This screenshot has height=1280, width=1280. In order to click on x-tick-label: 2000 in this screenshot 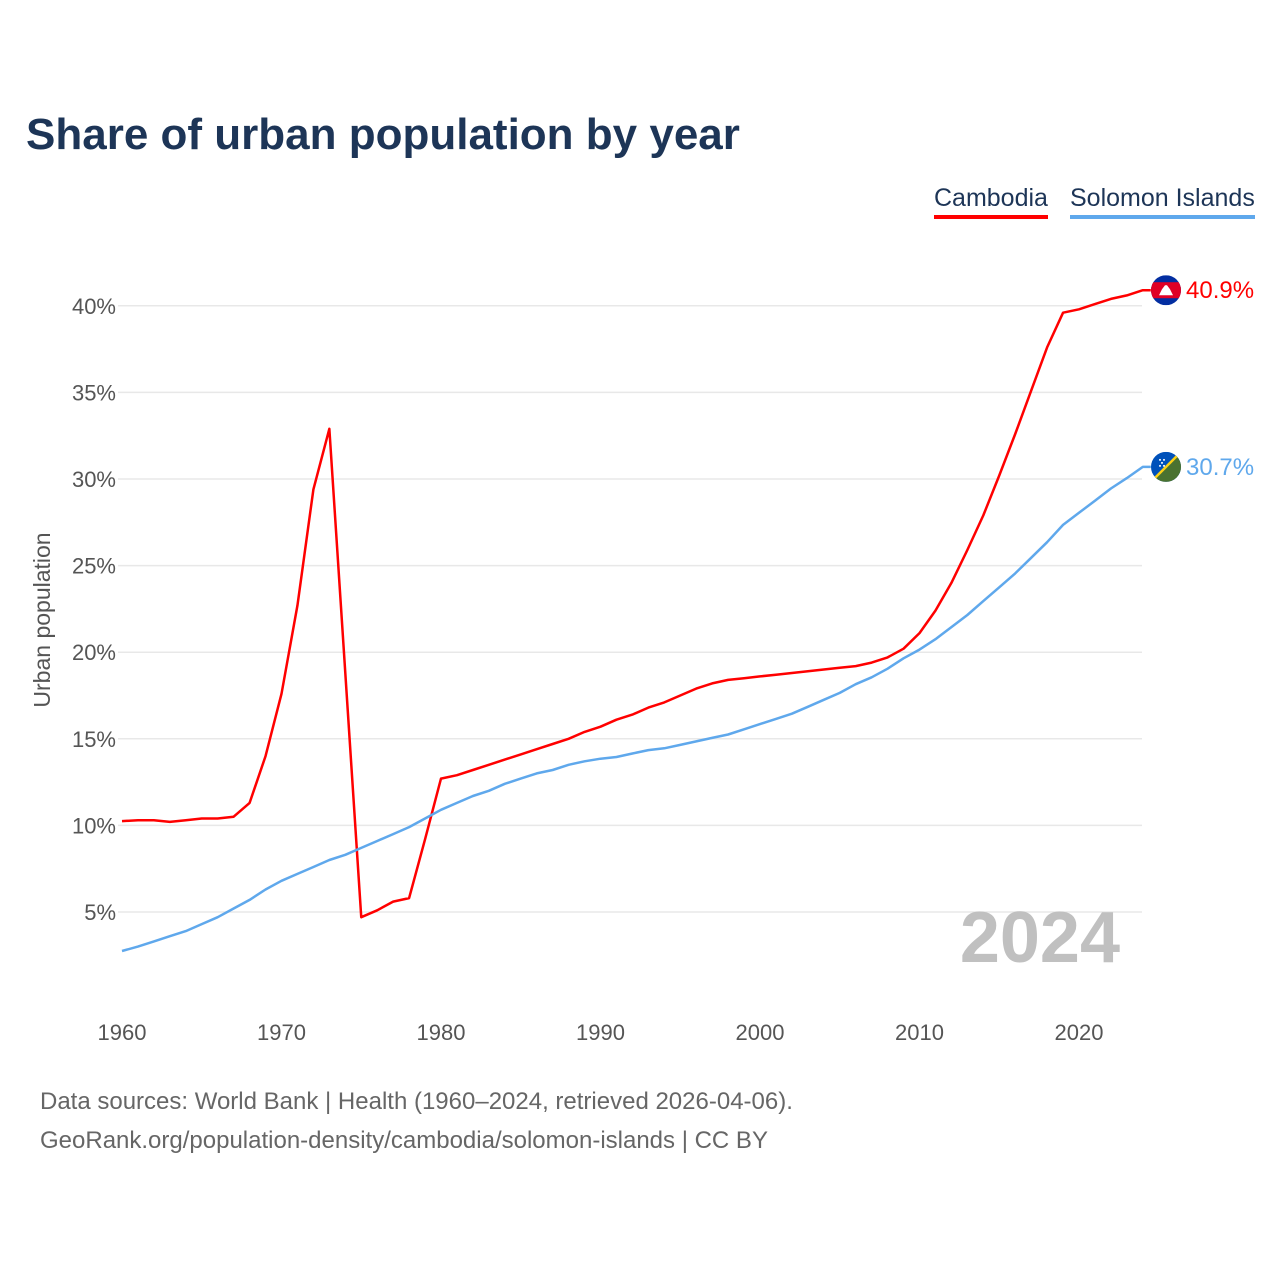, I will do `click(760, 1032)`.